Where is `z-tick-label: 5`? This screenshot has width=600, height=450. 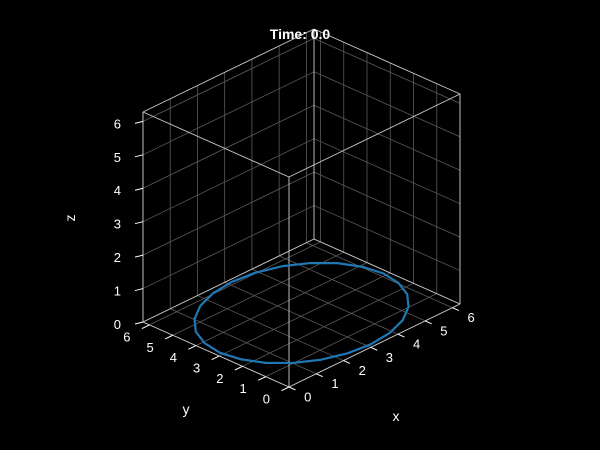
z-tick-label: 5 is located at coordinates (117, 157).